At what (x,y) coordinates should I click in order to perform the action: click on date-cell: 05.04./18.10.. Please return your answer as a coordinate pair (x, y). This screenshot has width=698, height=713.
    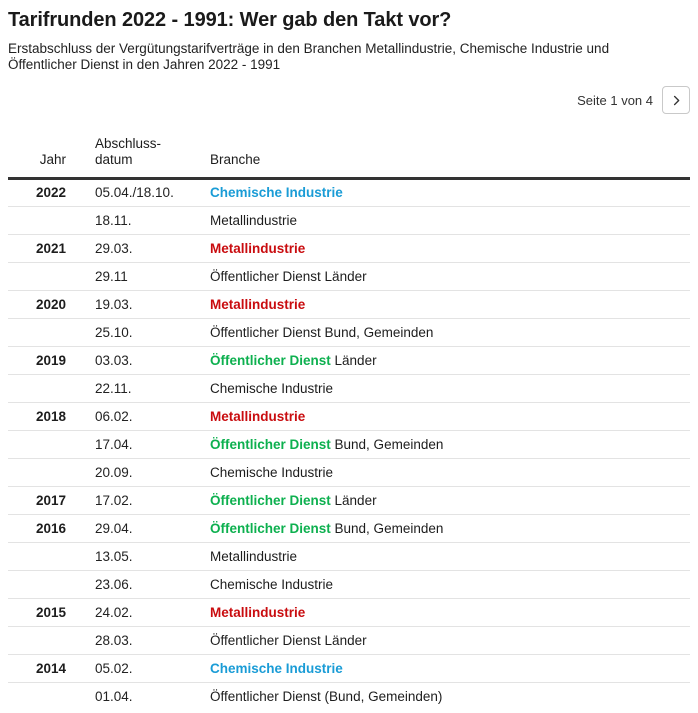
    Looking at the image, I should click on (134, 192).